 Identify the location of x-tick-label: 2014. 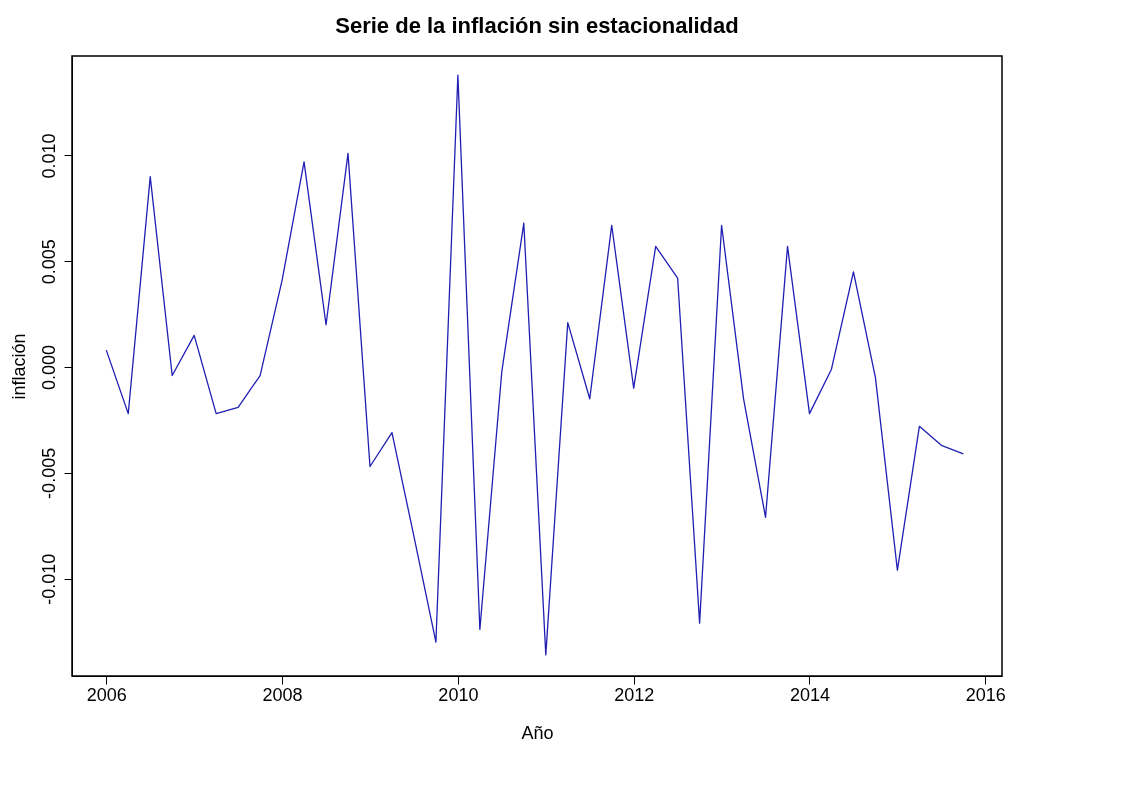
(810, 694).